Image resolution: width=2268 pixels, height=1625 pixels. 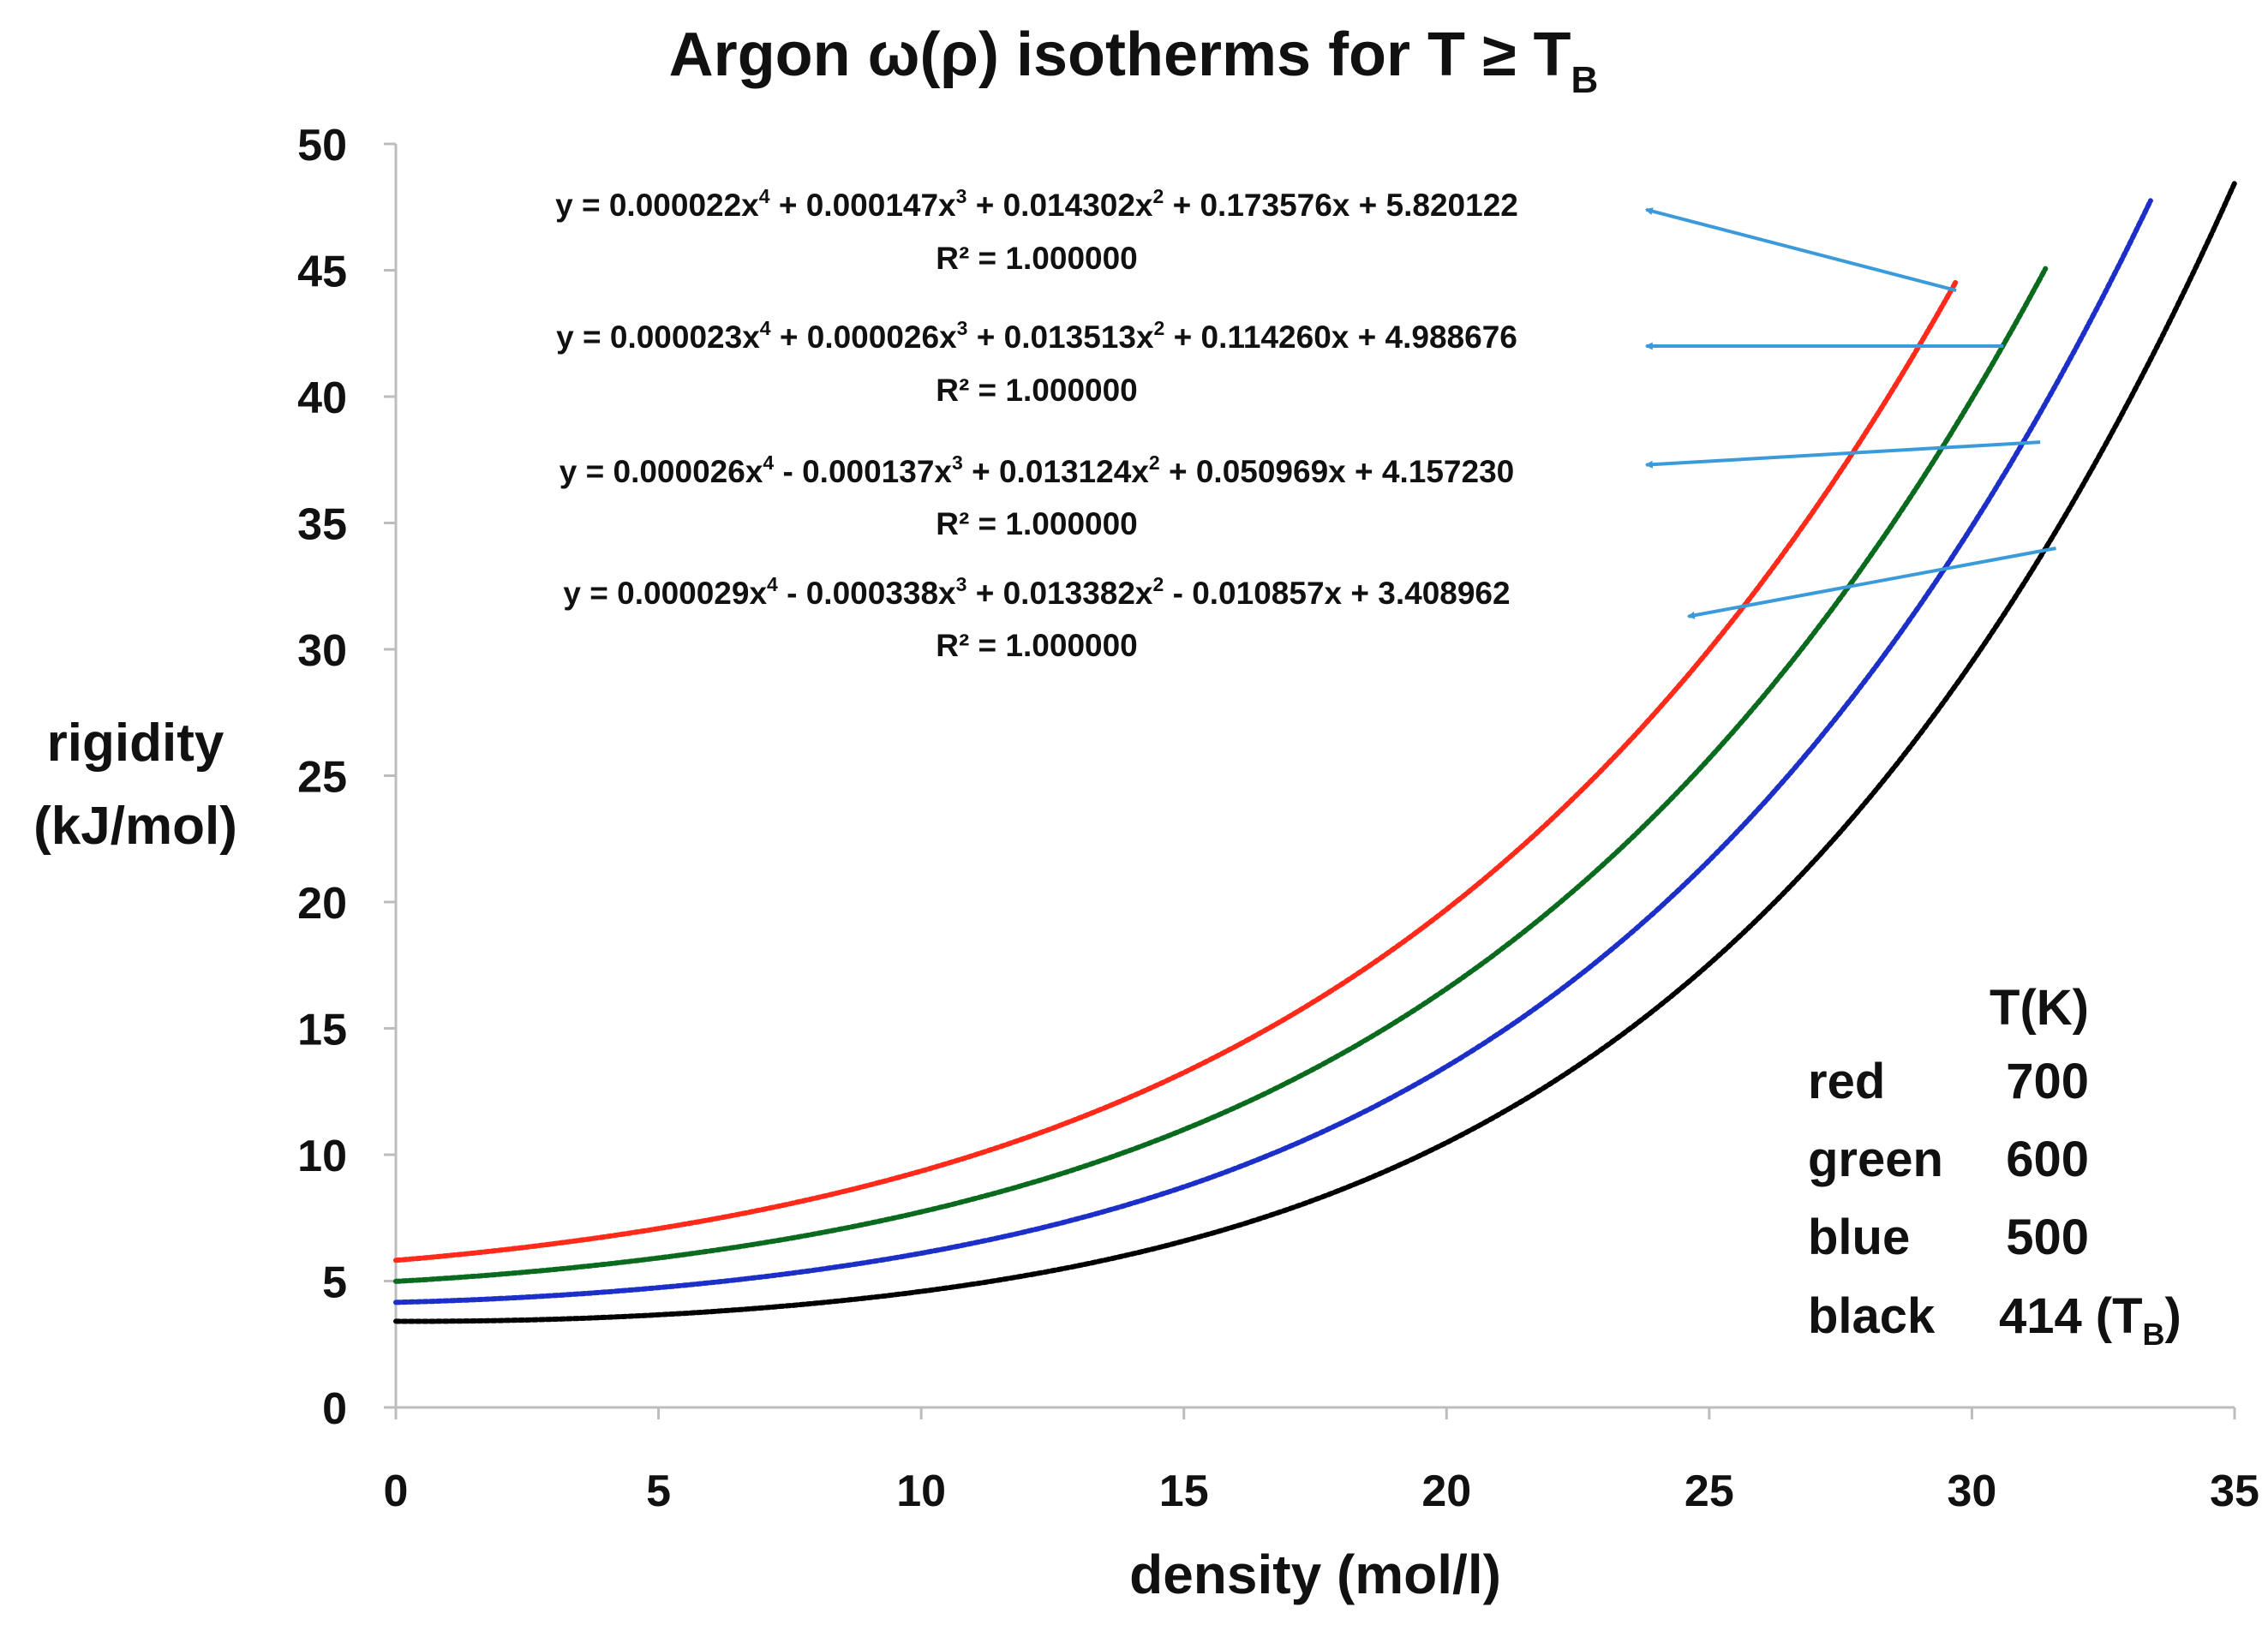 I want to click on x-tick-label: 30, so click(x=1972, y=1492).